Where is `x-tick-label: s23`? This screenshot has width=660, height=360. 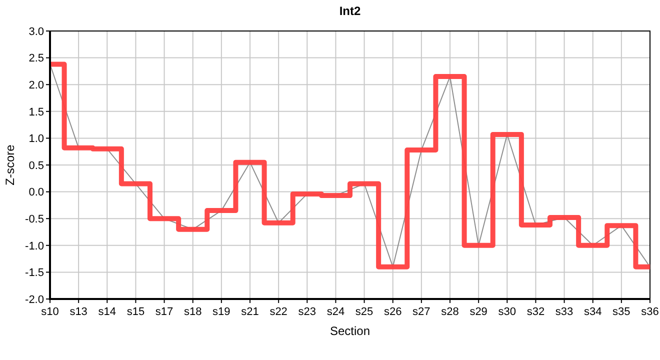 x-tick-label: s23 is located at coordinates (307, 312).